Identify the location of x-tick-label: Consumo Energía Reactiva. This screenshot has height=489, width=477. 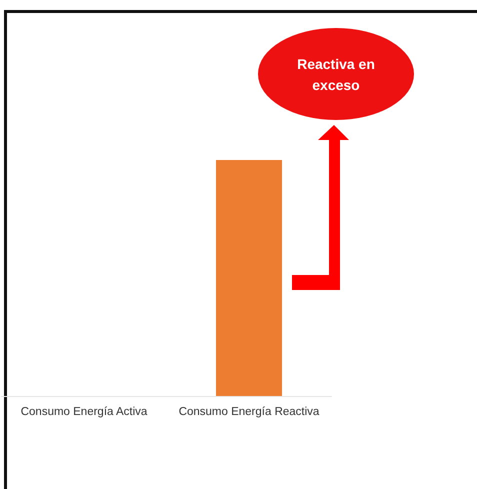
(249, 412).